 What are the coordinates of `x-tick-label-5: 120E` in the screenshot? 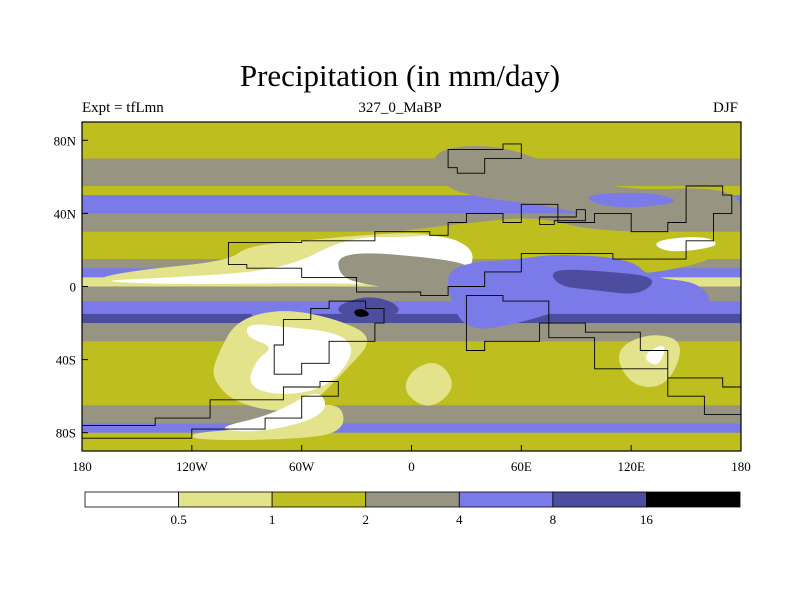 It's located at (631, 466).